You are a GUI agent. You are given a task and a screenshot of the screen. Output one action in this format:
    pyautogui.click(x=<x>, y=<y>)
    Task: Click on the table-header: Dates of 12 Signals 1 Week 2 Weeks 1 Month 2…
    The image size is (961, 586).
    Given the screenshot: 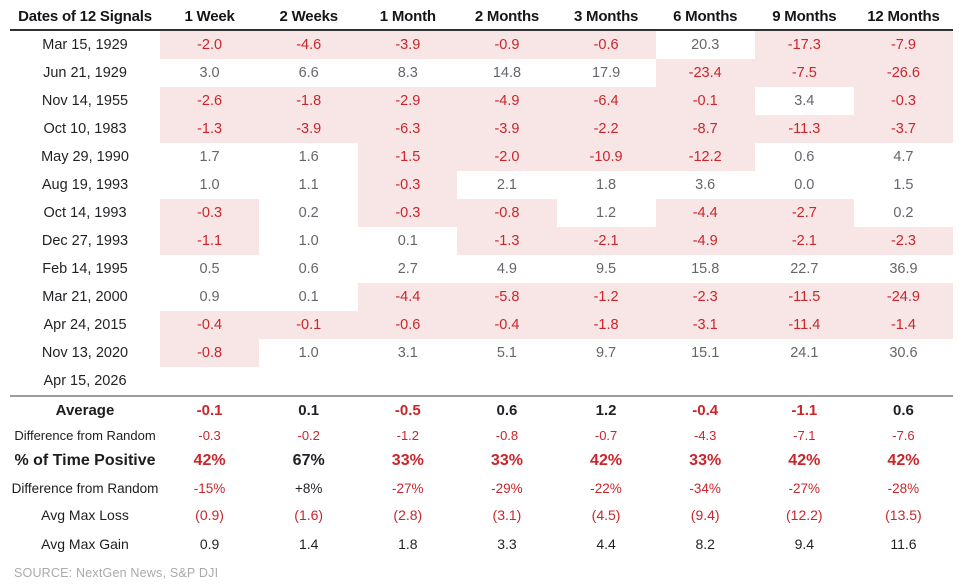 What is the action you would take?
    pyautogui.click(x=481, y=17)
    